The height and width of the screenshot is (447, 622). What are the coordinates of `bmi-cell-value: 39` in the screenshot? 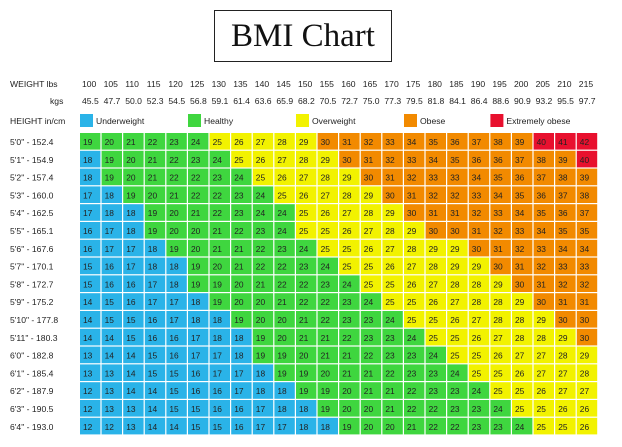 It's located at (520, 142).